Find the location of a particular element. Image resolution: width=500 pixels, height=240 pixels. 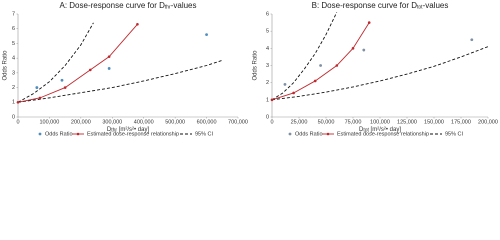

x-axis-title: Dtot [m²/s²• day] is located at coordinates (380, 130).